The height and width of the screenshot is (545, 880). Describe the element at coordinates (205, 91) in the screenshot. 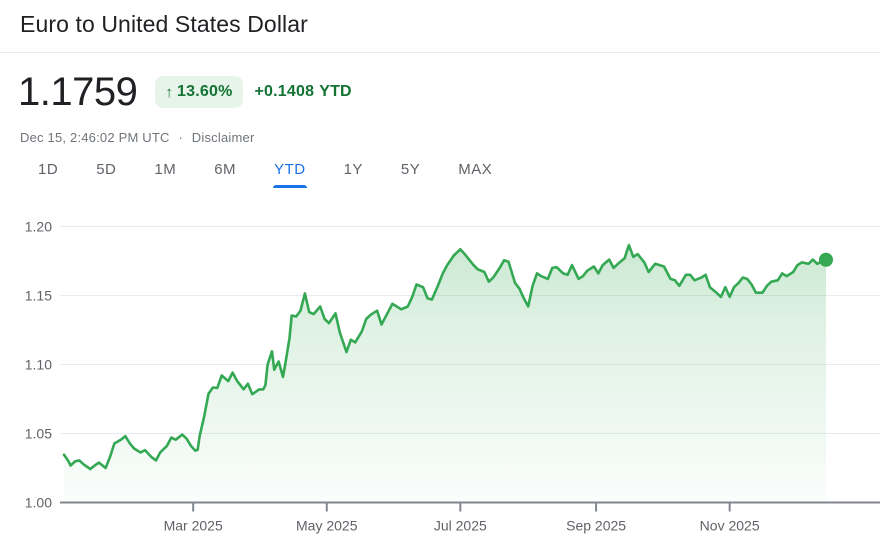

I see `change-percent-value: 13.60%` at that location.